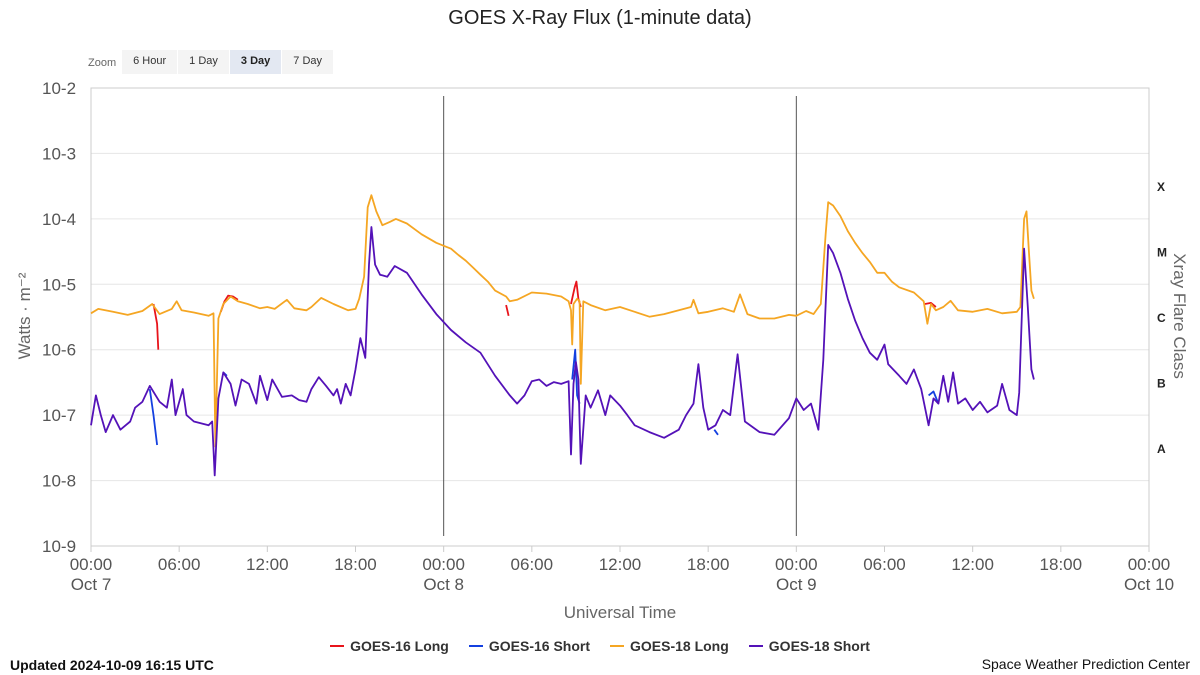 The height and width of the screenshot is (675, 1200). Describe the element at coordinates (1161, 449) in the screenshot. I see `flare-class-label: A` at that location.